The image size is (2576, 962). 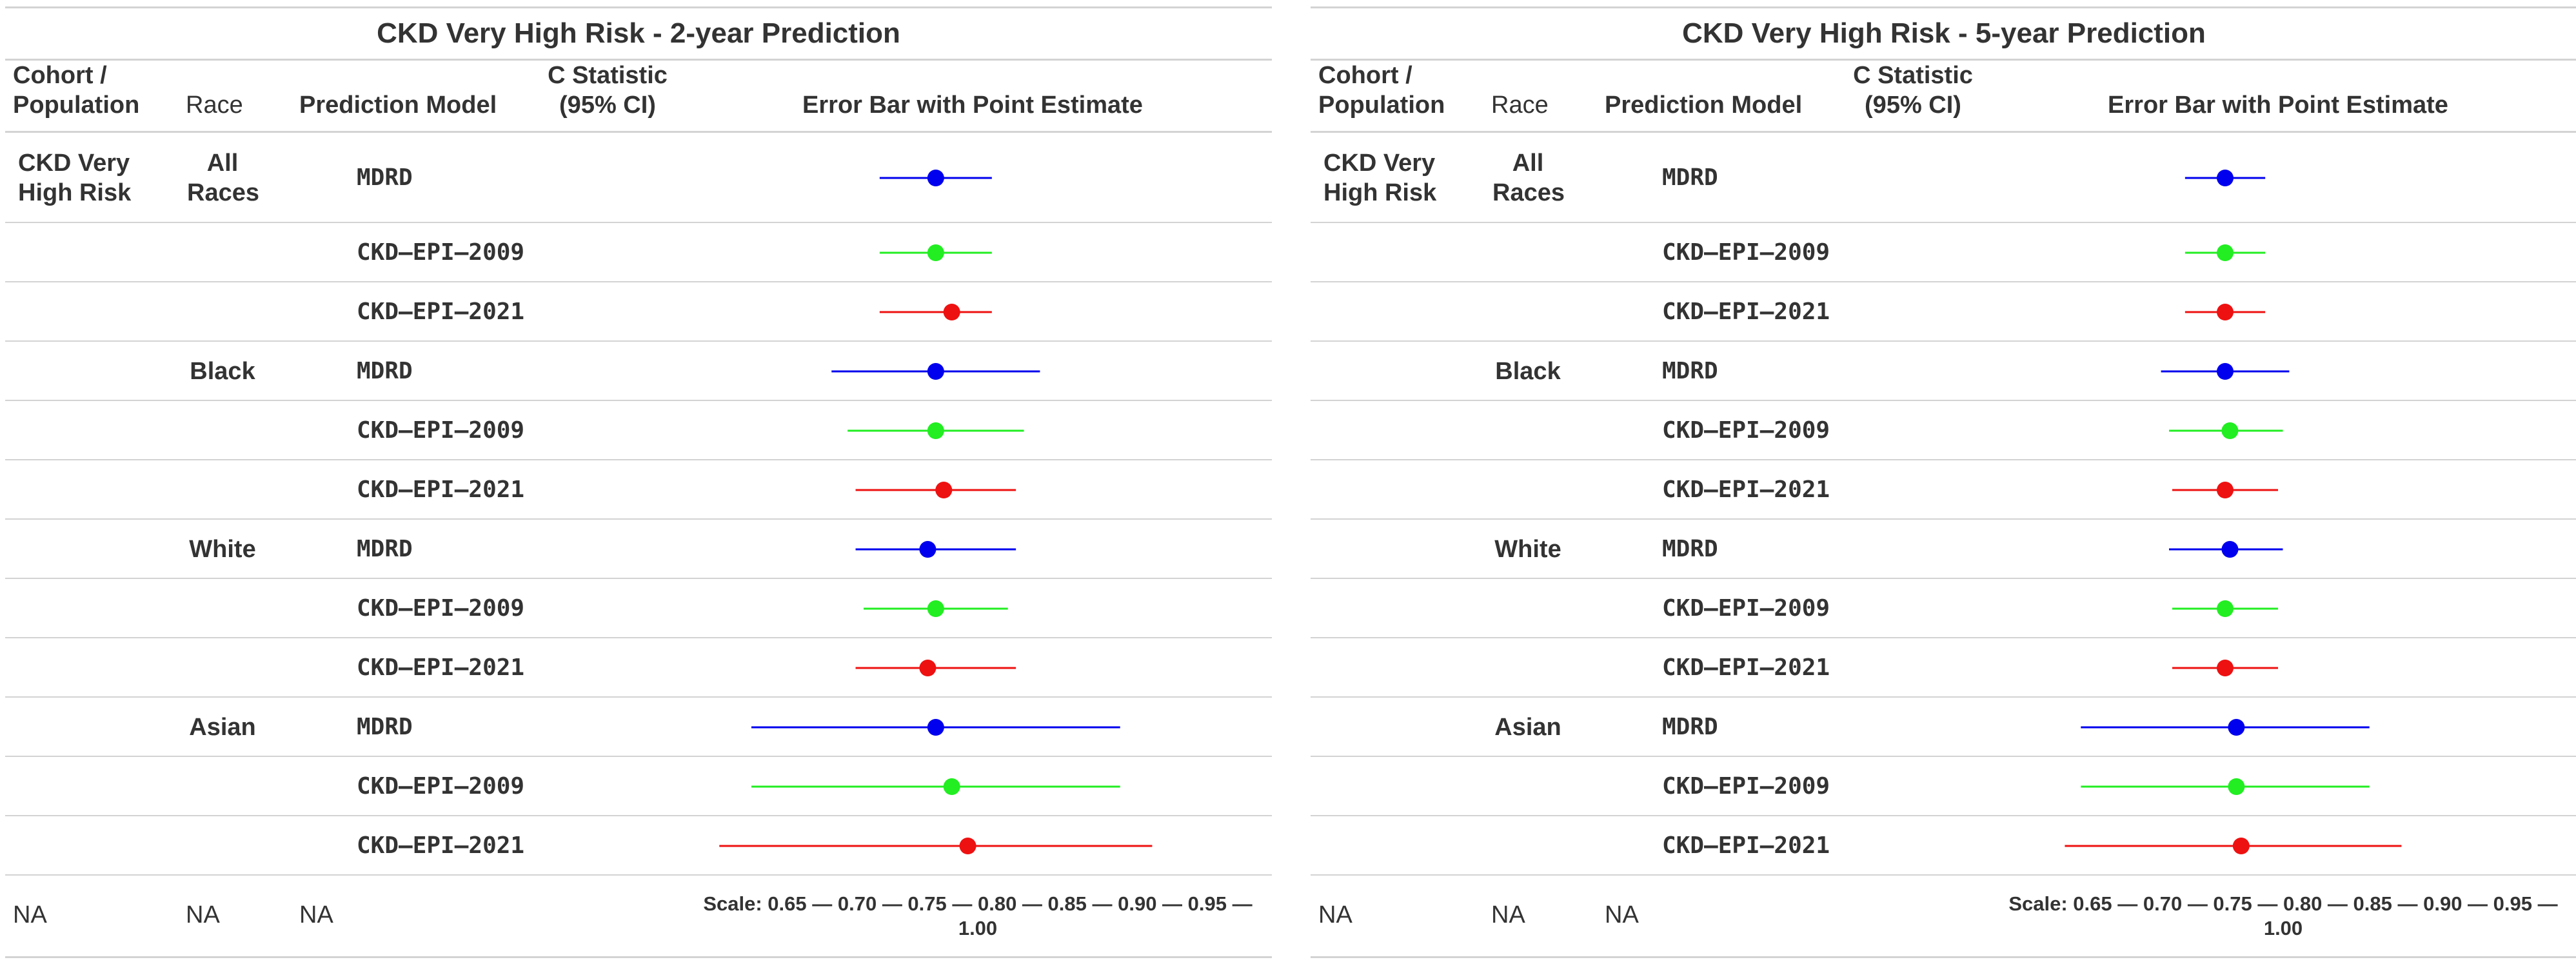 What do you see at coordinates (1527, 549) in the screenshot?
I see `race-label: White` at bounding box center [1527, 549].